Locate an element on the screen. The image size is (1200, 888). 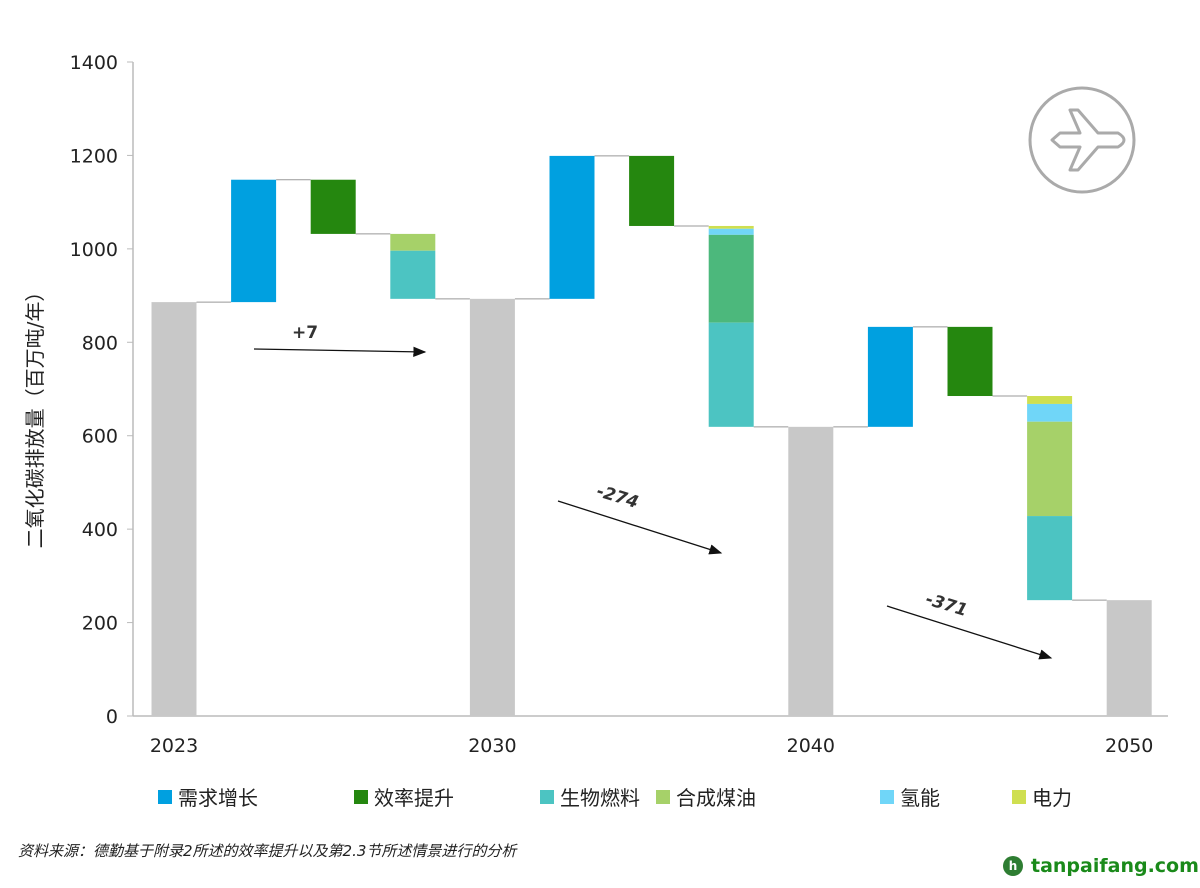
logo-icon: h is located at coordinates (1013, 866).